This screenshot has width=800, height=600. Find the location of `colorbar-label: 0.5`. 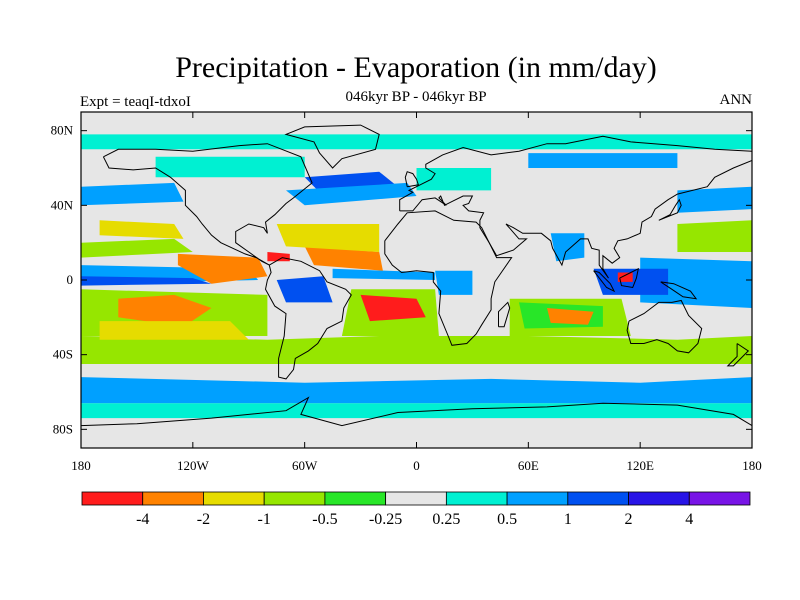

colorbar-label: 0.5 is located at coordinates (507, 519).